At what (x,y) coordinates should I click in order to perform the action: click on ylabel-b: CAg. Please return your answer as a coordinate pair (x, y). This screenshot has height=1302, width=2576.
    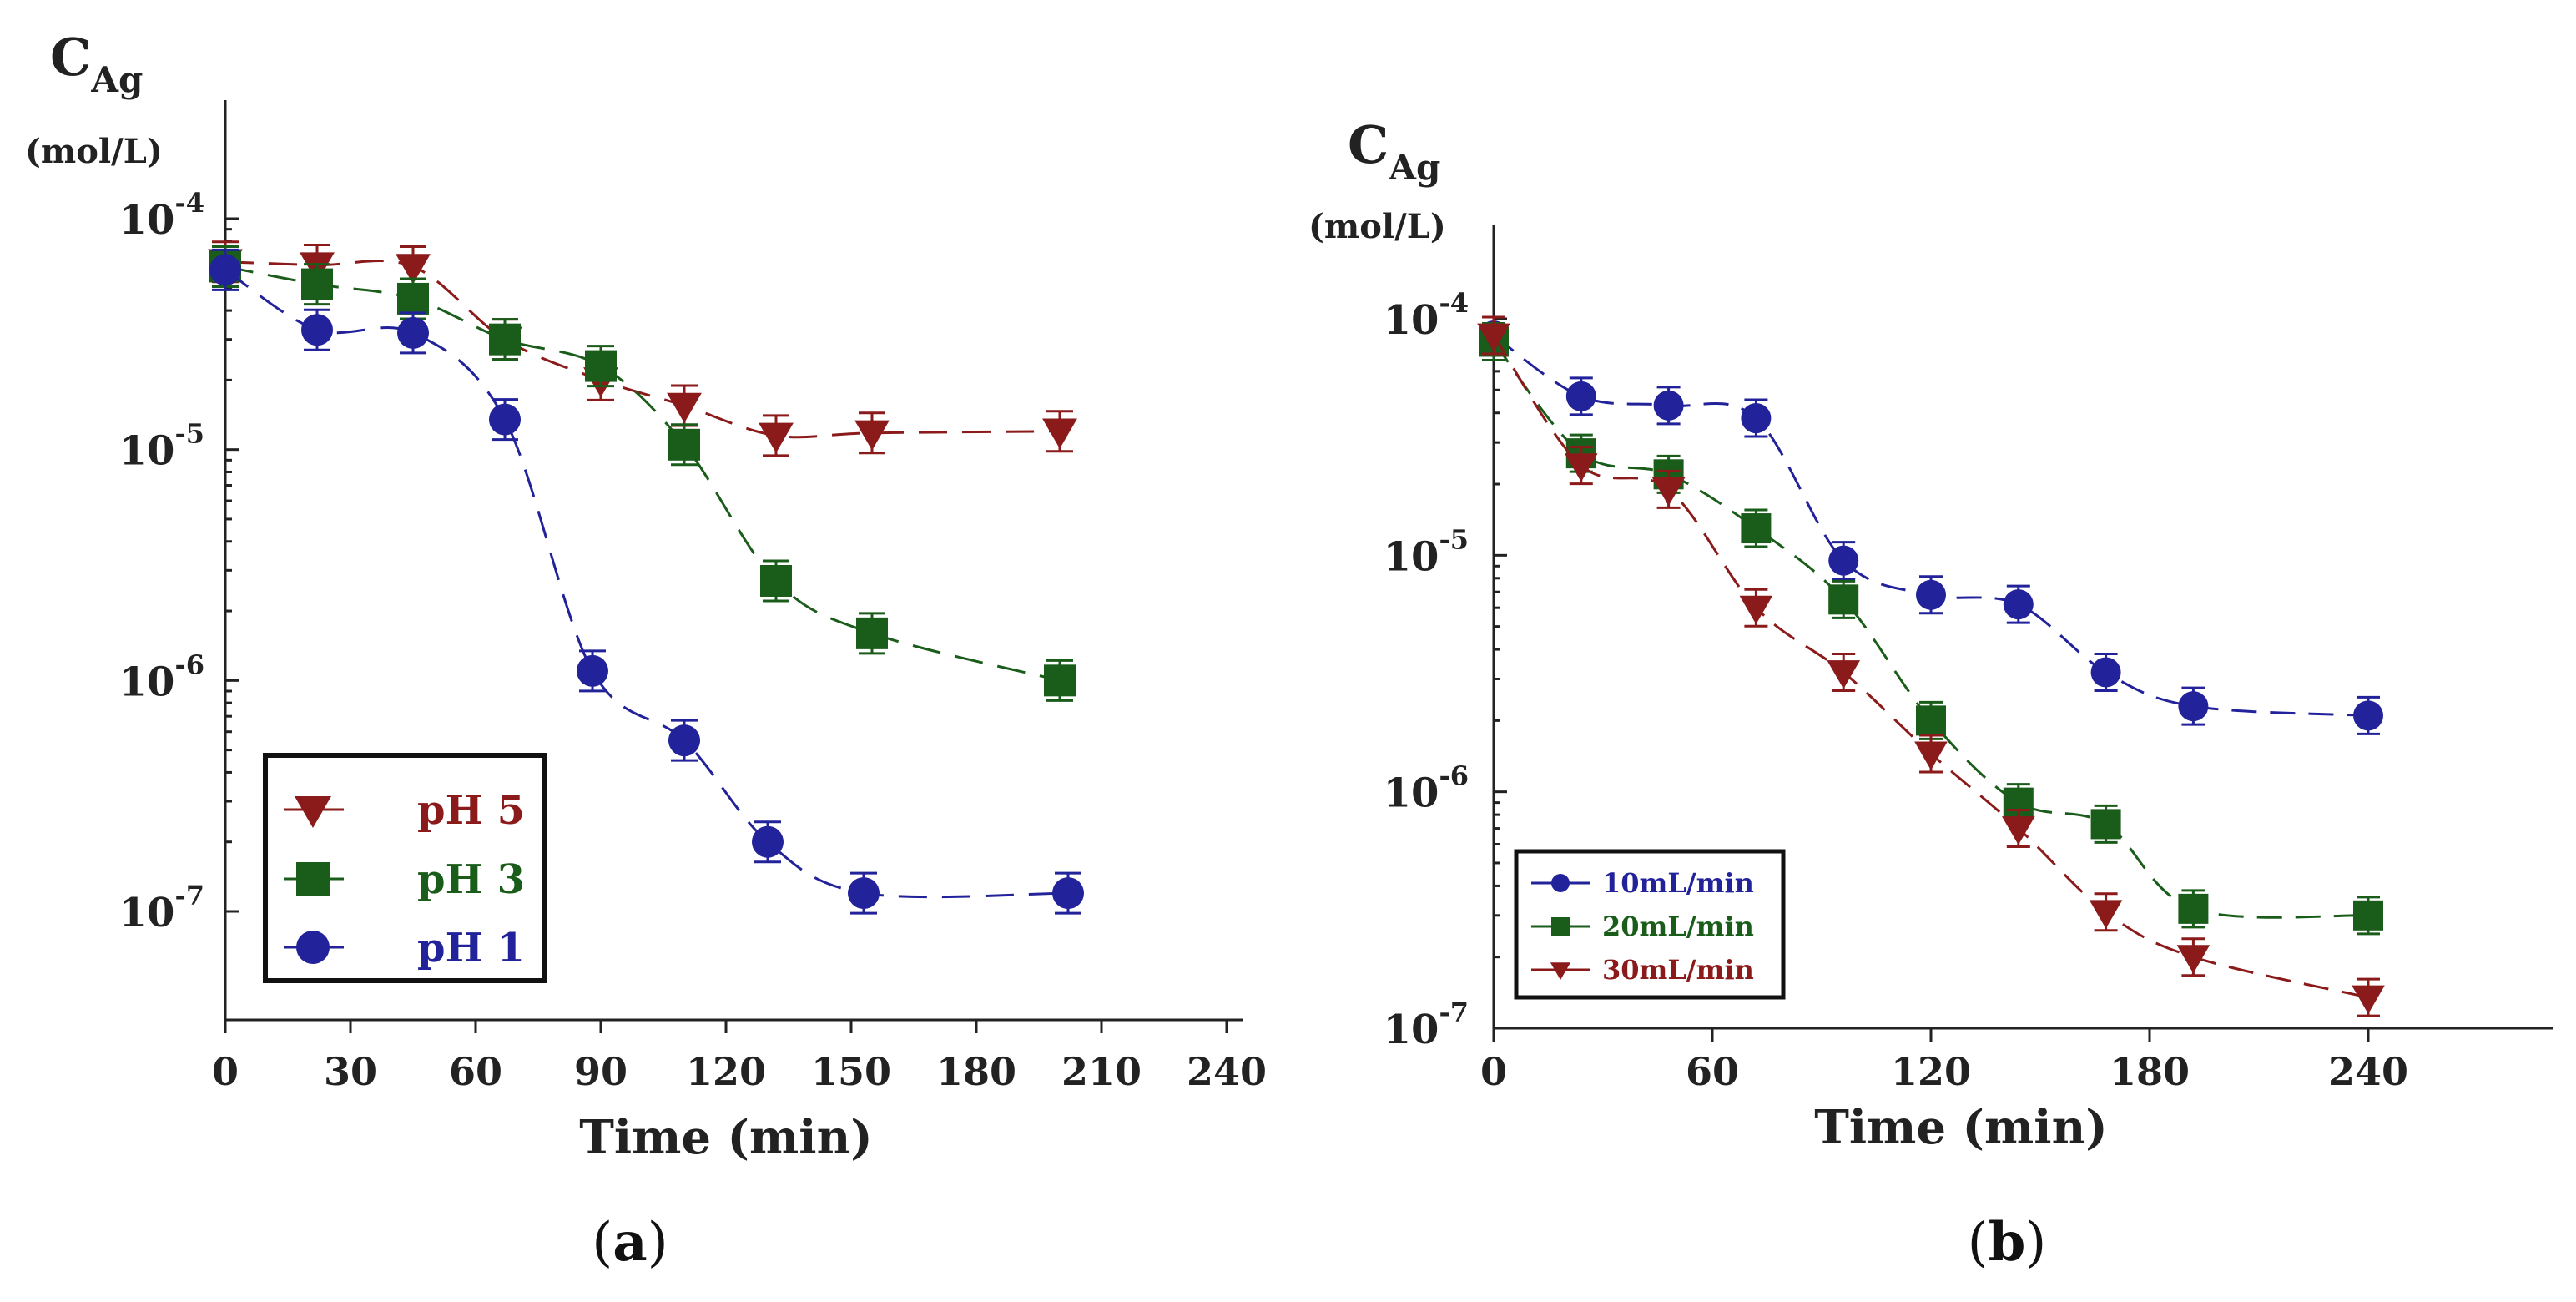
    Looking at the image, I should click on (1394, 151).